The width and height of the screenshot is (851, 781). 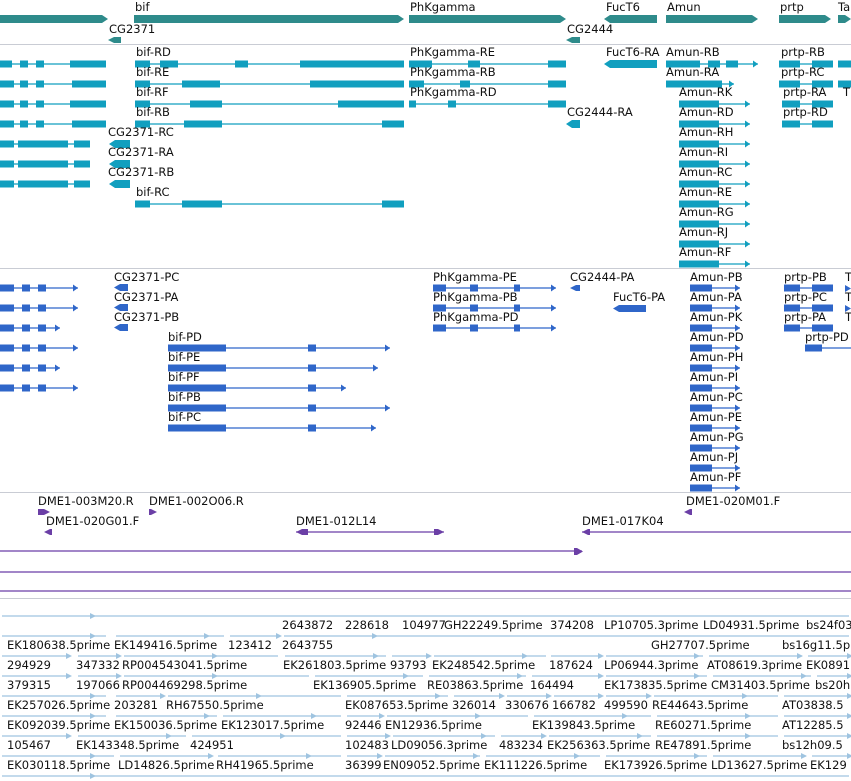 What do you see at coordinates (184, 377) in the screenshot?
I see `protein-label-bif-pf: bif-PF` at bounding box center [184, 377].